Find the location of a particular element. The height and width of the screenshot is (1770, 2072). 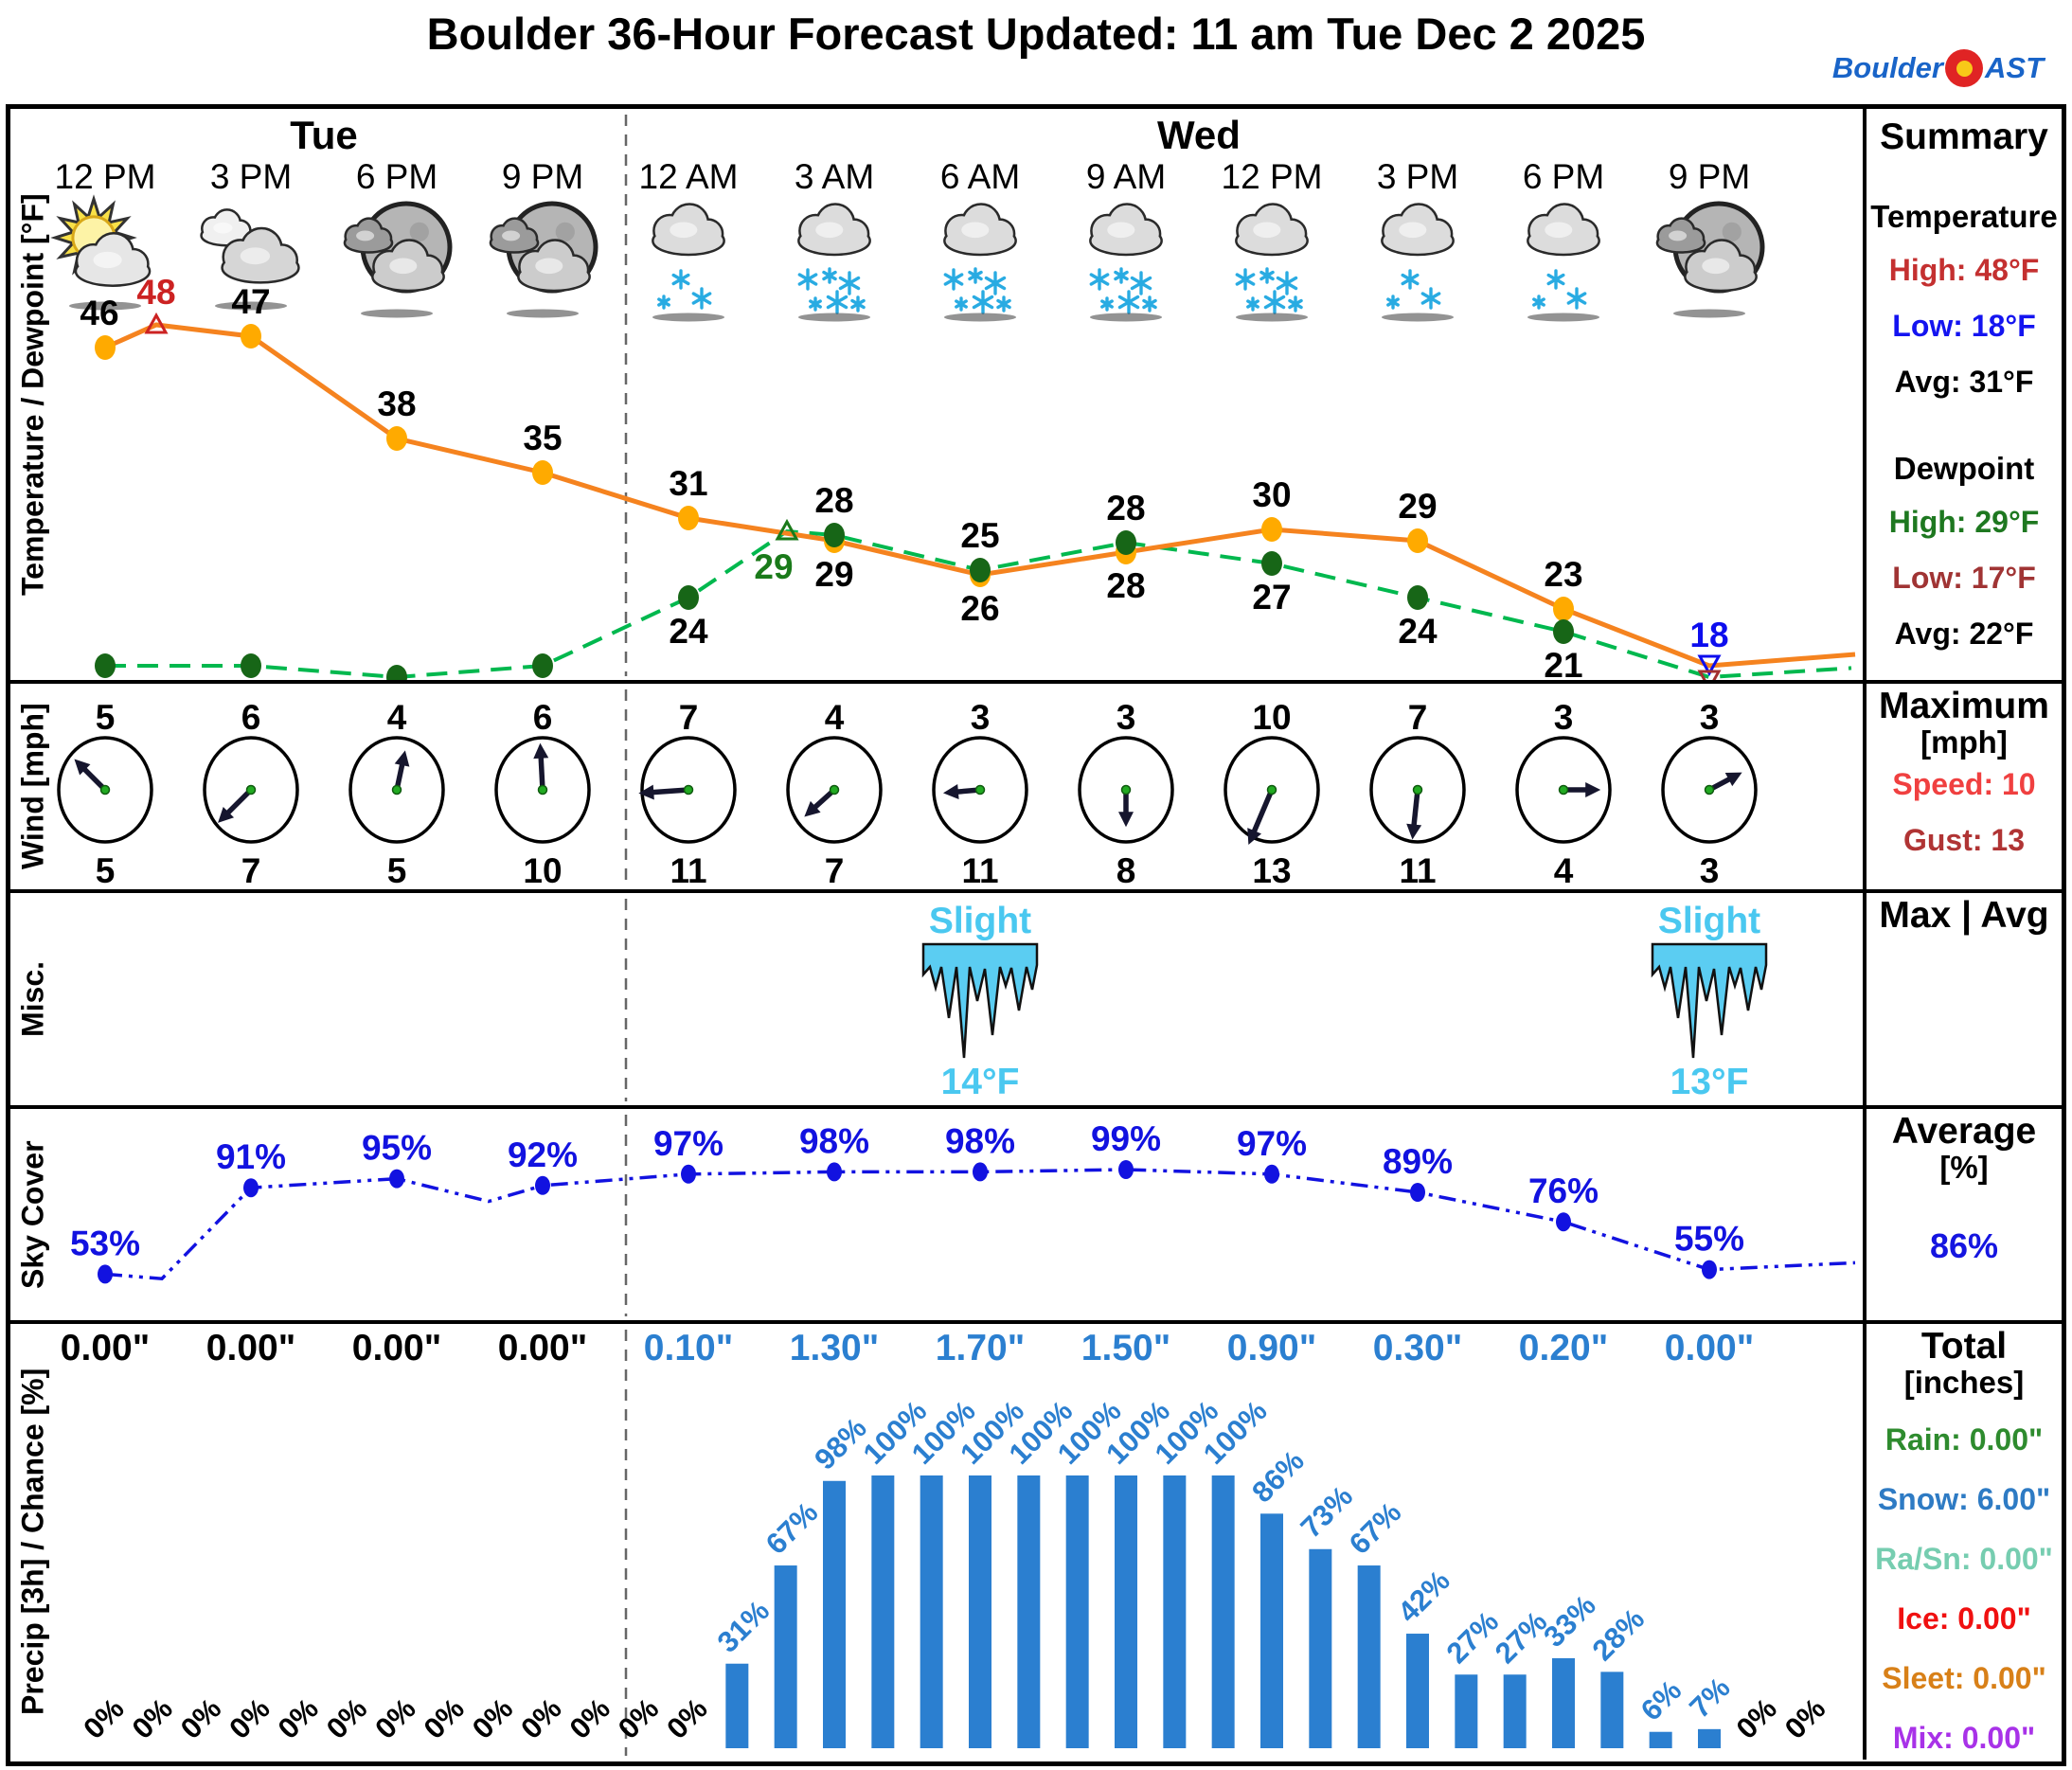

temp-low-label: 18 is located at coordinates (1709, 635).